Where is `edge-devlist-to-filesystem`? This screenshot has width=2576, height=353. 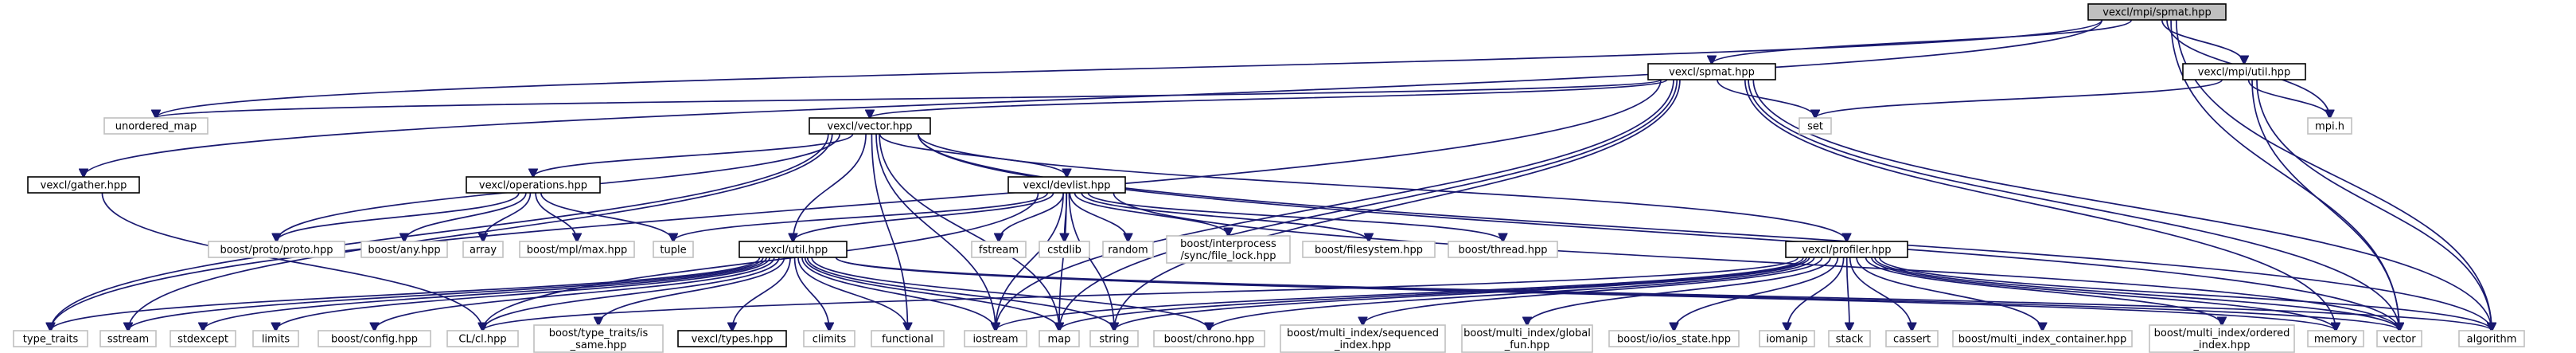 edge-devlist-to-filesystem is located at coordinates (1225, 217).